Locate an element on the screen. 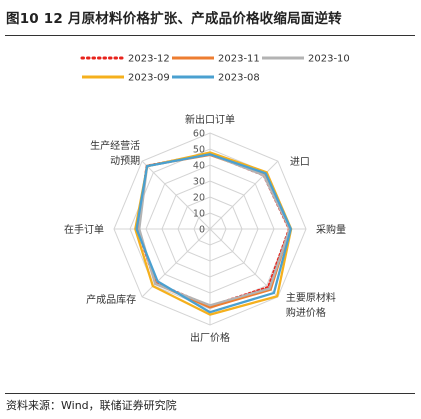  axis-label: 在手订单 is located at coordinates (84, 229).